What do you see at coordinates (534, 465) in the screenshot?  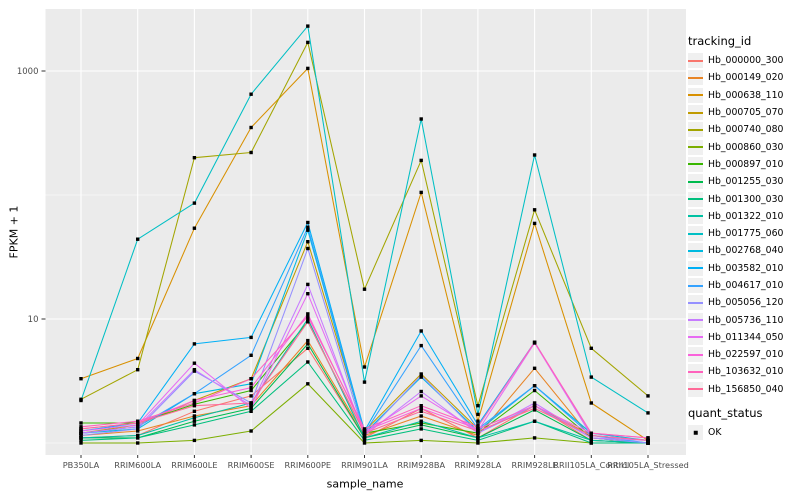 I see `x-tick-label: RRIM928LE` at bounding box center [534, 465].